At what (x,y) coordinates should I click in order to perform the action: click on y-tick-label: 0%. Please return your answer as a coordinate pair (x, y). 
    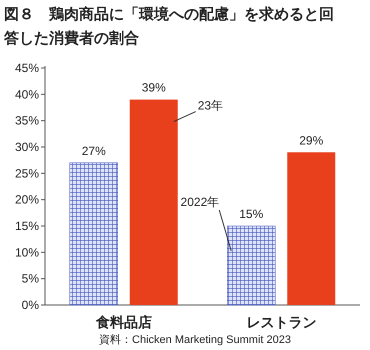
    Looking at the image, I should click on (31, 305).